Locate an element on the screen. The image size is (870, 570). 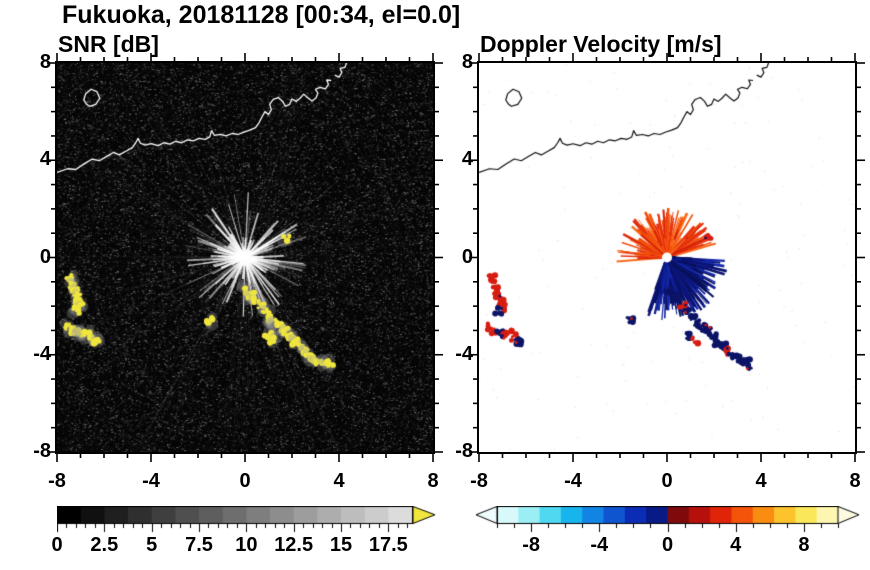
figure-title: Fukuoka, 20181128 [00:34, el=0.0] is located at coordinates (261, 15).